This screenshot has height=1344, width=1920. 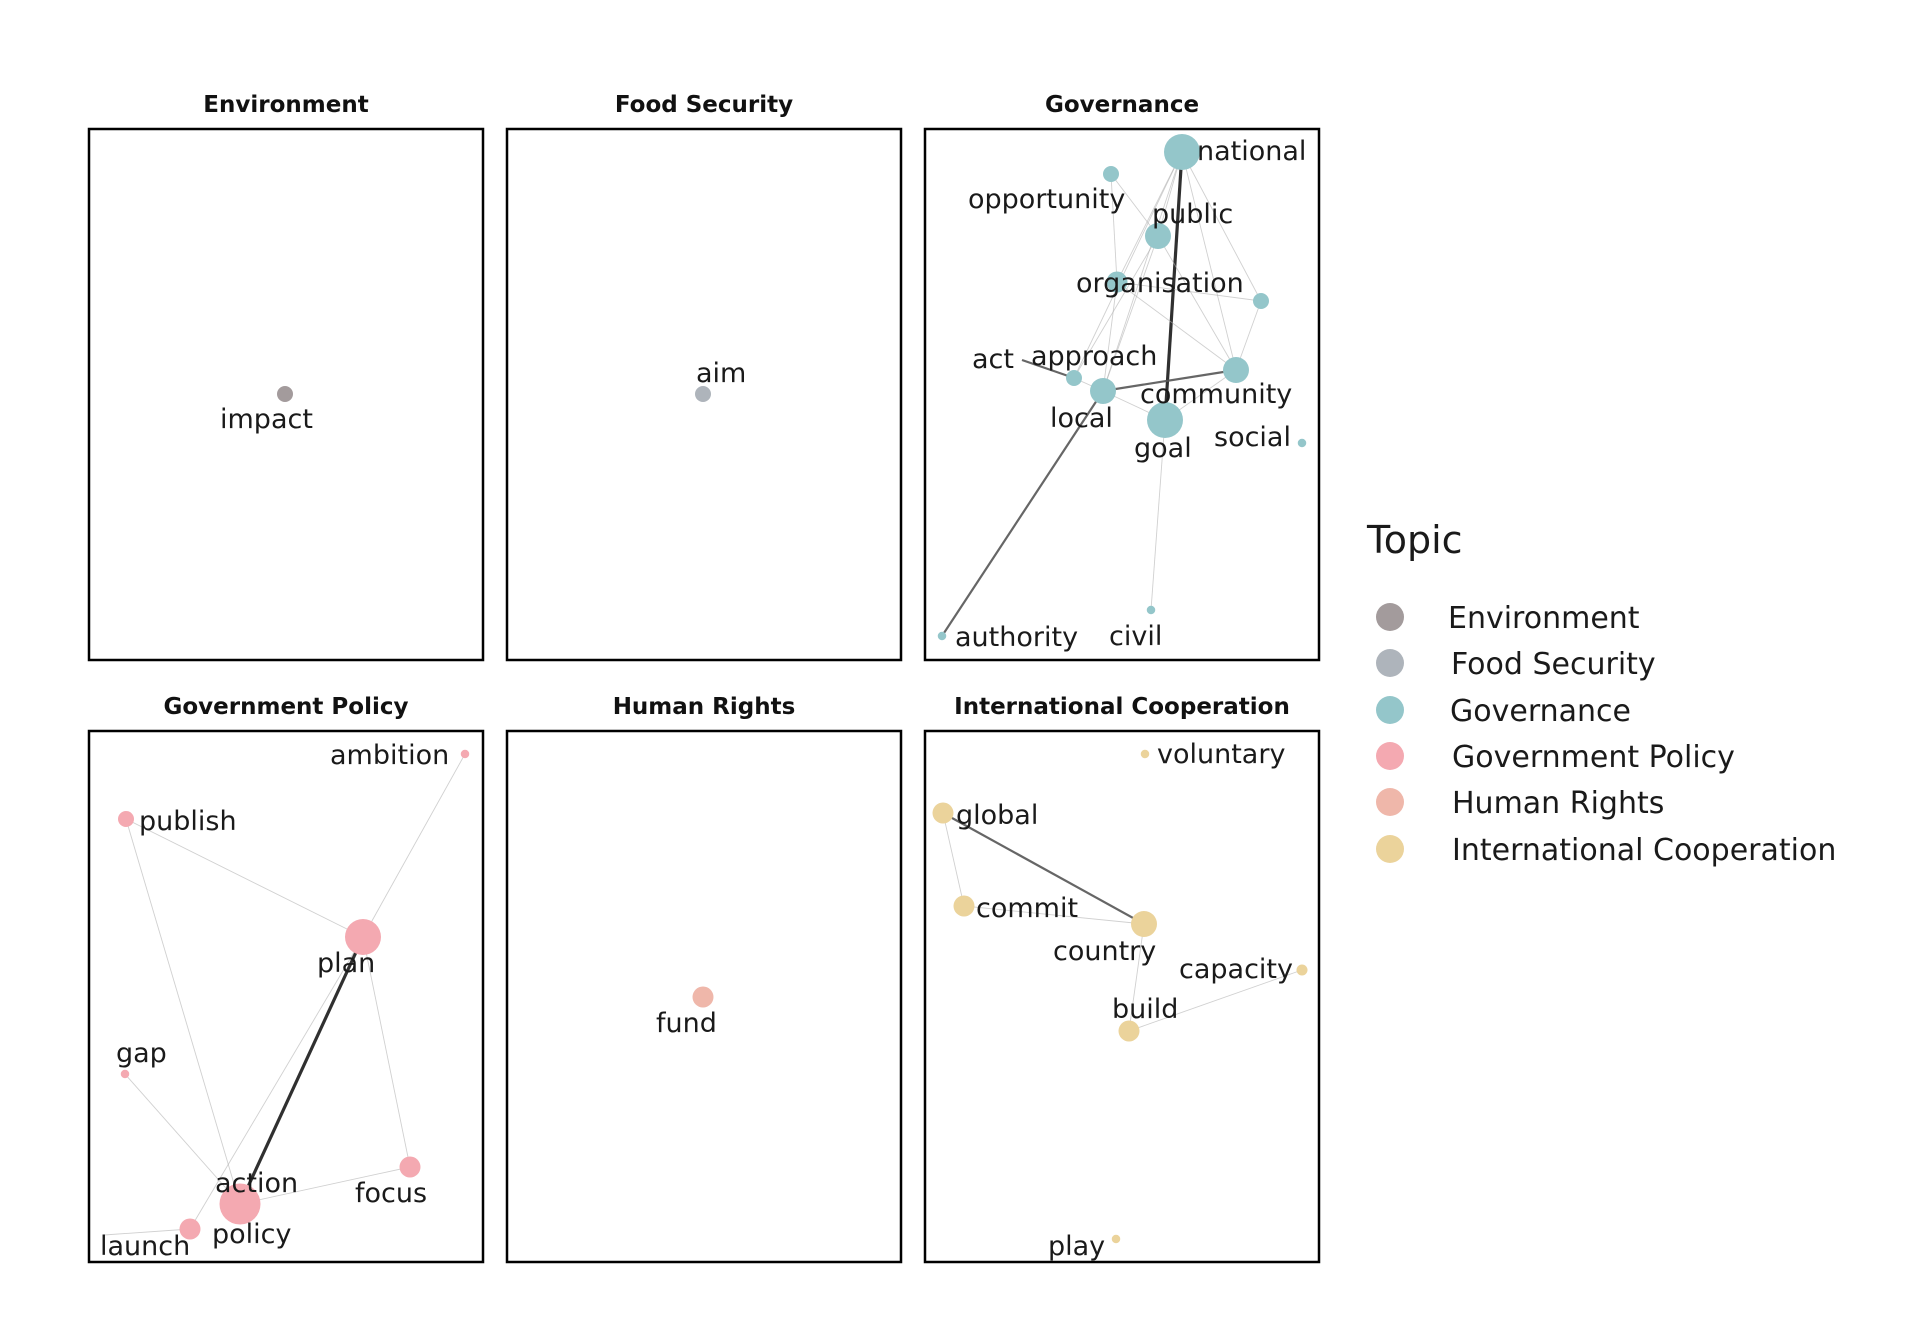 What do you see at coordinates (391, 1193) in the screenshot?
I see `node-label-focus: focus` at bounding box center [391, 1193].